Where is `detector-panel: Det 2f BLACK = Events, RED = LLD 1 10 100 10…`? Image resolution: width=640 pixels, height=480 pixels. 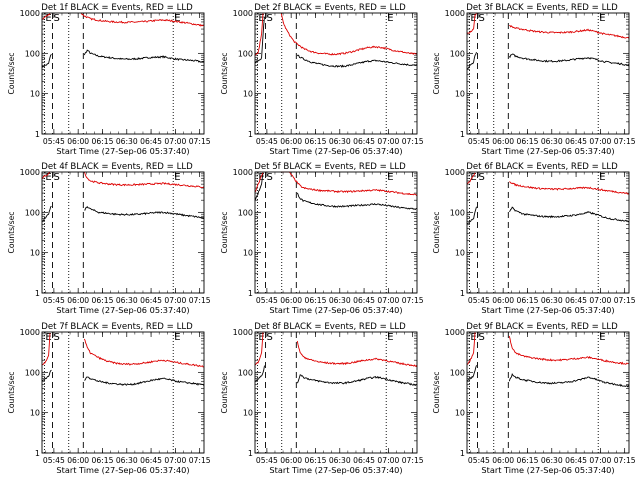 detector-panel: Det 2f BLACK = Events, RED = LLD 1 10 100 10… is located at coordinates (322, 79).